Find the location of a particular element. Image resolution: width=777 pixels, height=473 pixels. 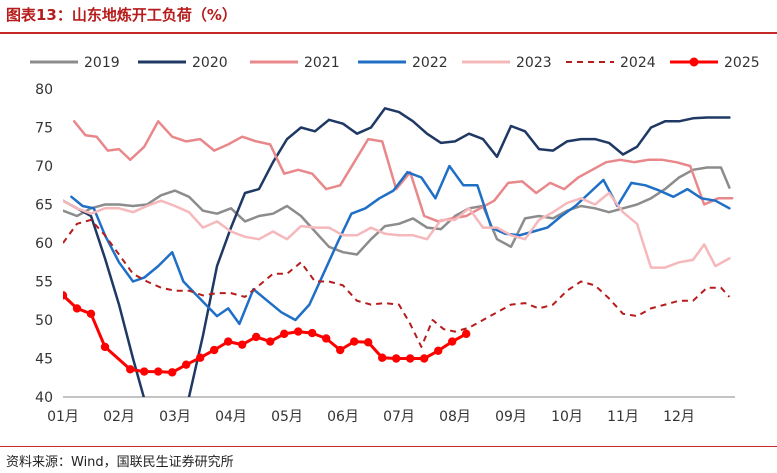

x-tick-label: 08月 is located at coordinates (455, 417).